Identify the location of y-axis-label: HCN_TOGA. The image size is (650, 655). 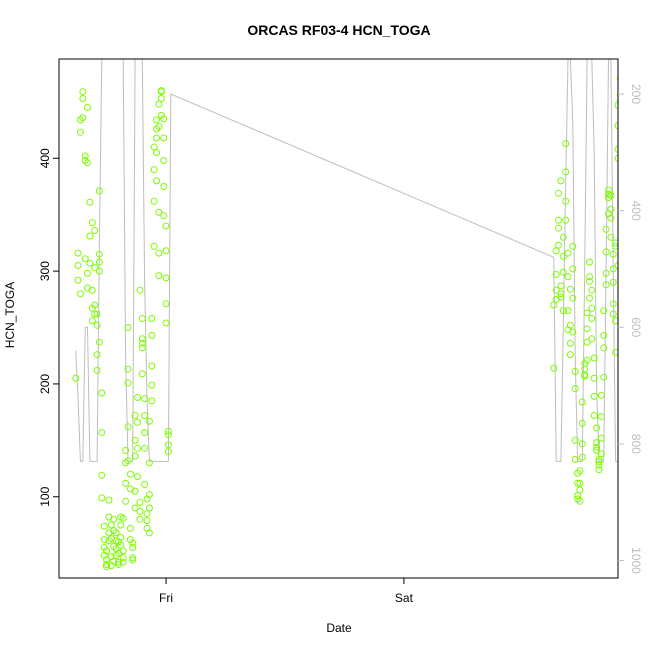
(10, 315).